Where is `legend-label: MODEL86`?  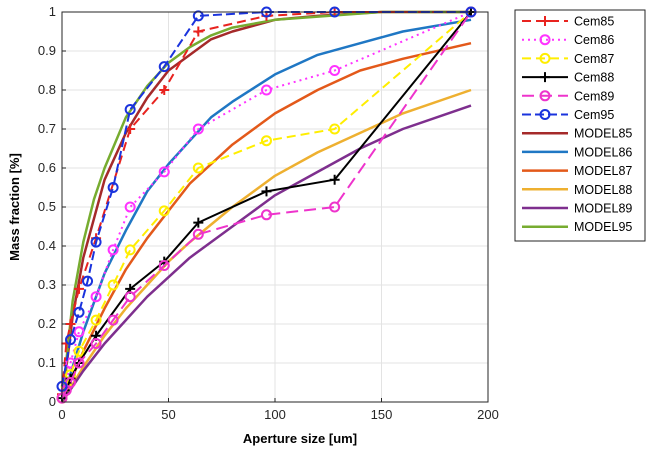 legend-label: MODEL86 is located at coordinates (603, 152).